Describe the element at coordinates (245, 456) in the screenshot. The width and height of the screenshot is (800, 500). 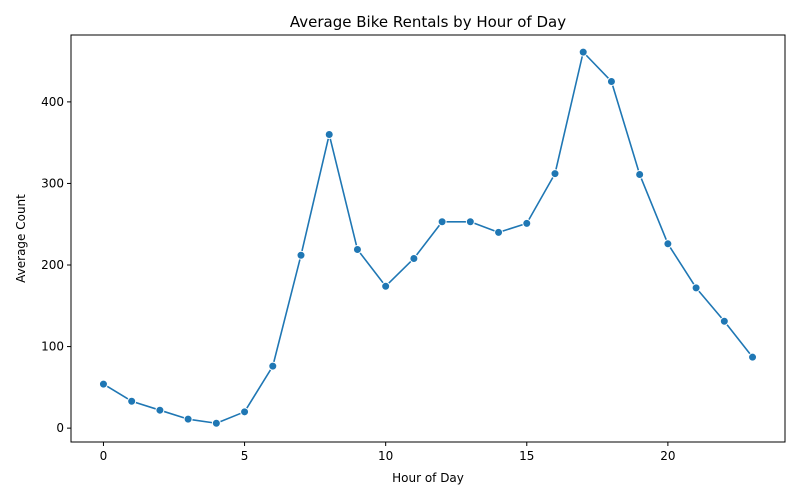
I see `x-tick-label: 5` at that location.